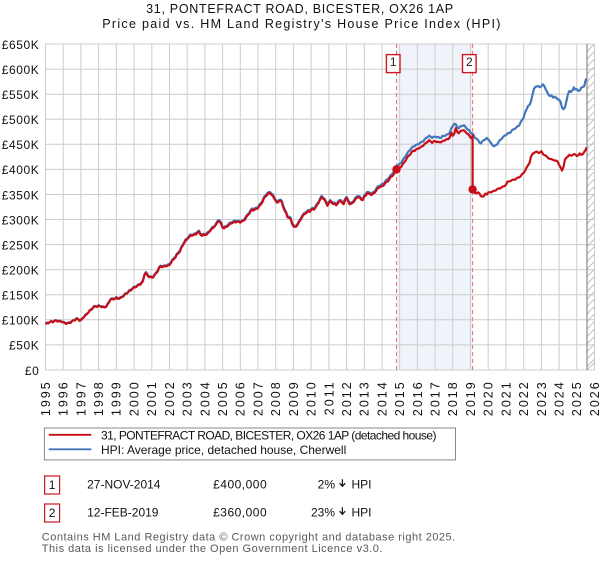 The height and width of the screenshot is (565, 600). Describe the element at coordinates (21, 45) in the screenshot. I see `svg-text: £650K` at that location.